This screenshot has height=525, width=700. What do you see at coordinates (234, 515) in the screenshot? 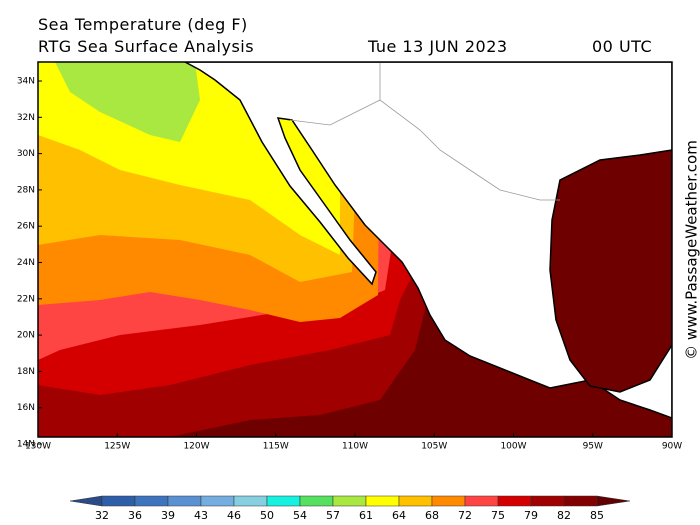
I see `colorbar-label: 46` at bounding box center [234, 515].